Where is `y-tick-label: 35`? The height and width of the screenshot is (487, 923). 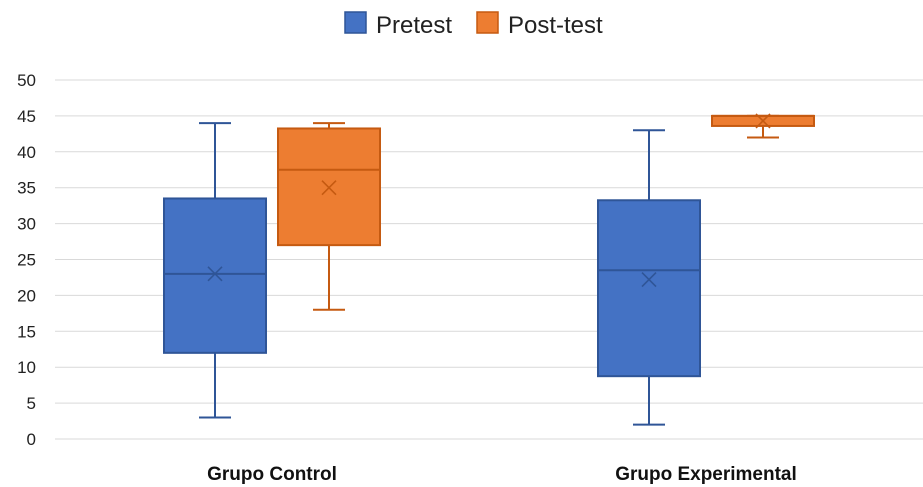 y-tick-label: 35 is located at coordinates (26, 188).